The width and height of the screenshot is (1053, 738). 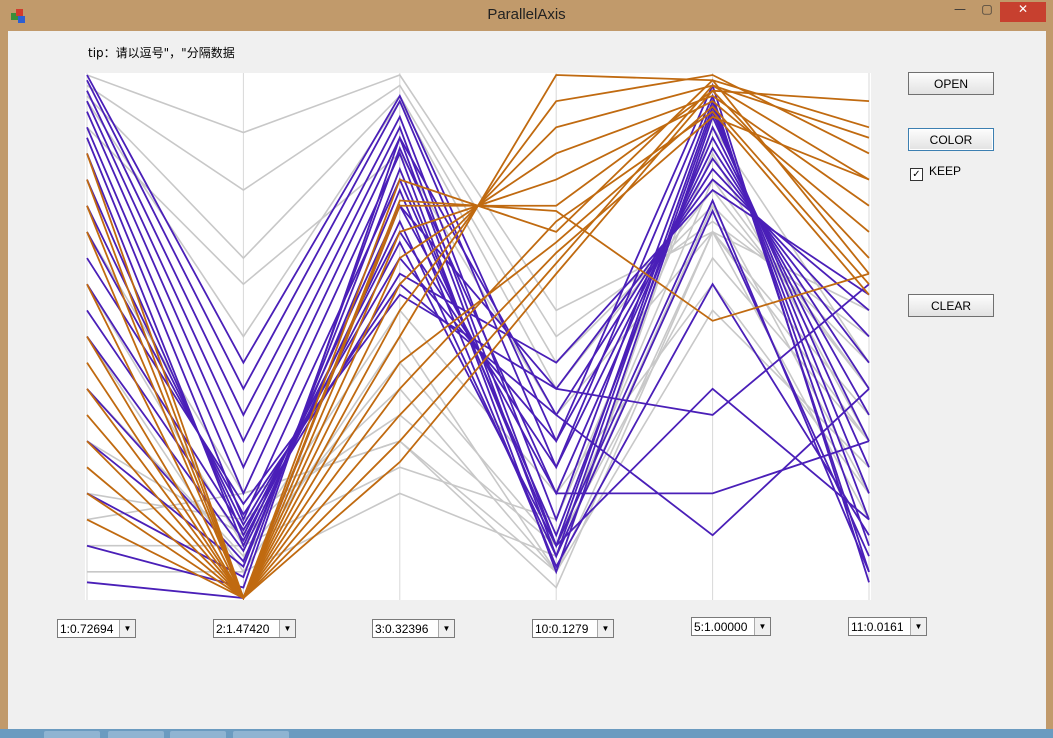 What do you see at coordinates (402, 629) in the screenshot?
I see `axis-select-value: 3:0.32396` at bounding box center [402, 629].